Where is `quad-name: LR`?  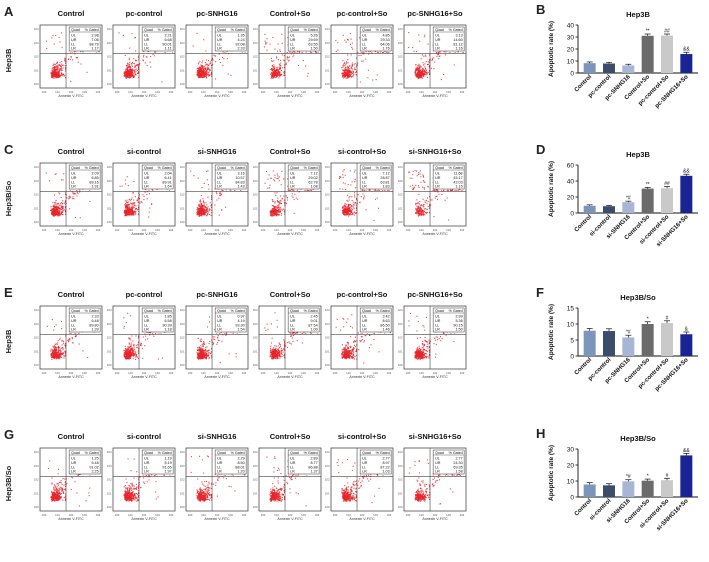 quad-name: LR is located at coordinates (146, 49).